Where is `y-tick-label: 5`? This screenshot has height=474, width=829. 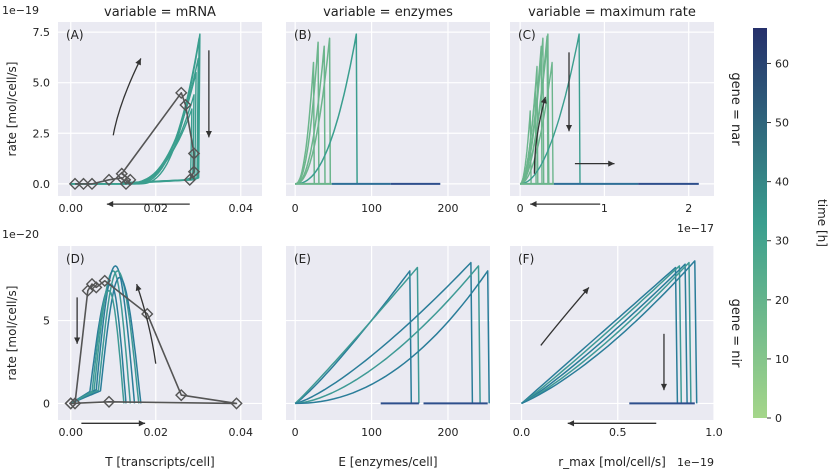
y-tick-label: 5 is located at coordinates (46, 321).